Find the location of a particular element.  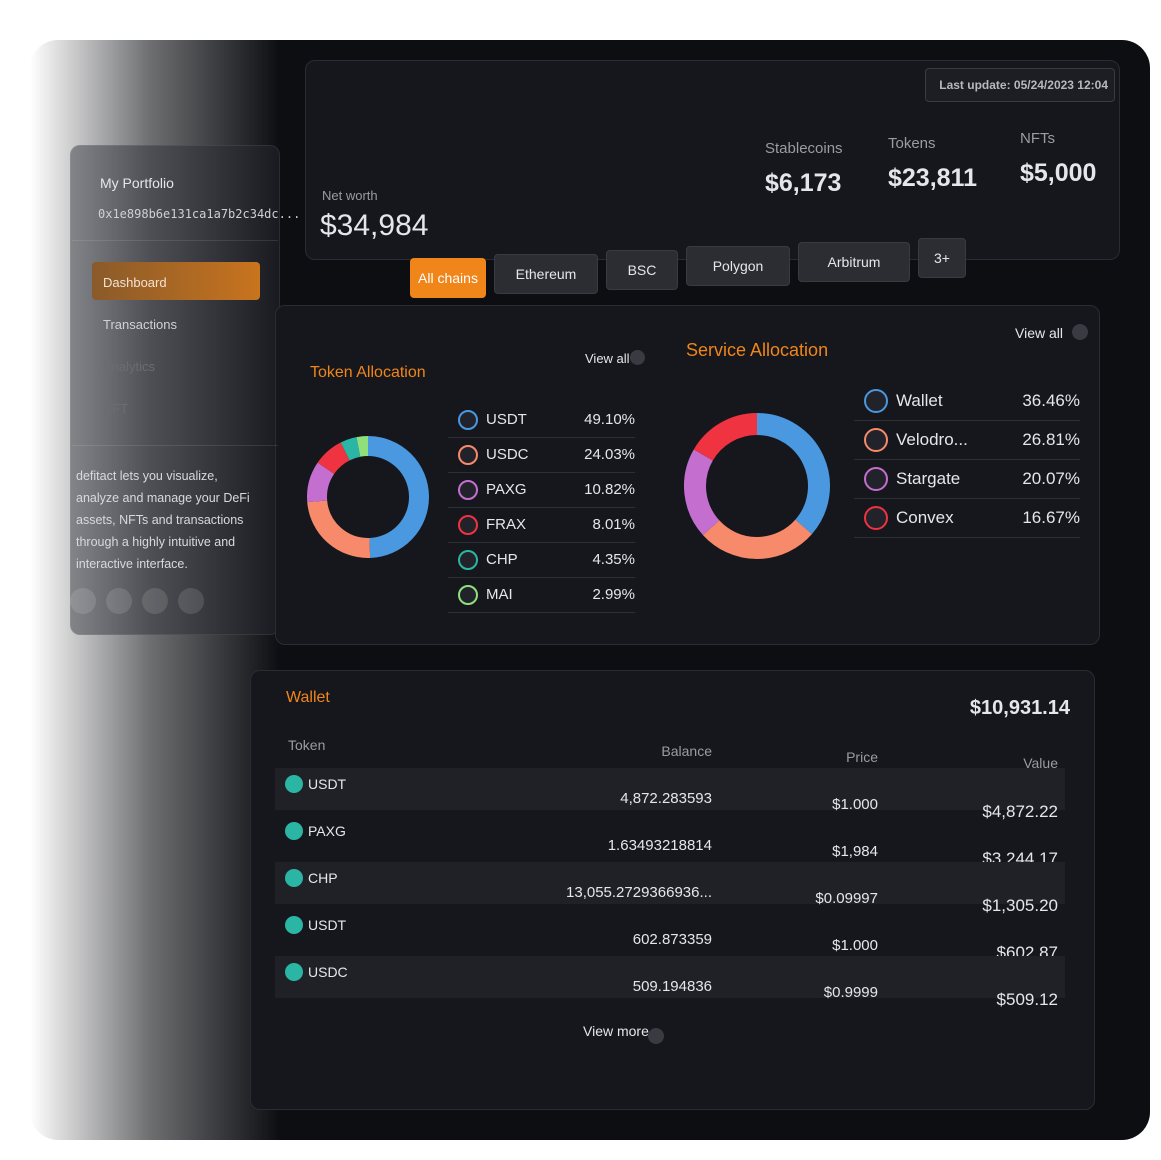

stat-value: $6,173 is located at coordinates (803, 183).